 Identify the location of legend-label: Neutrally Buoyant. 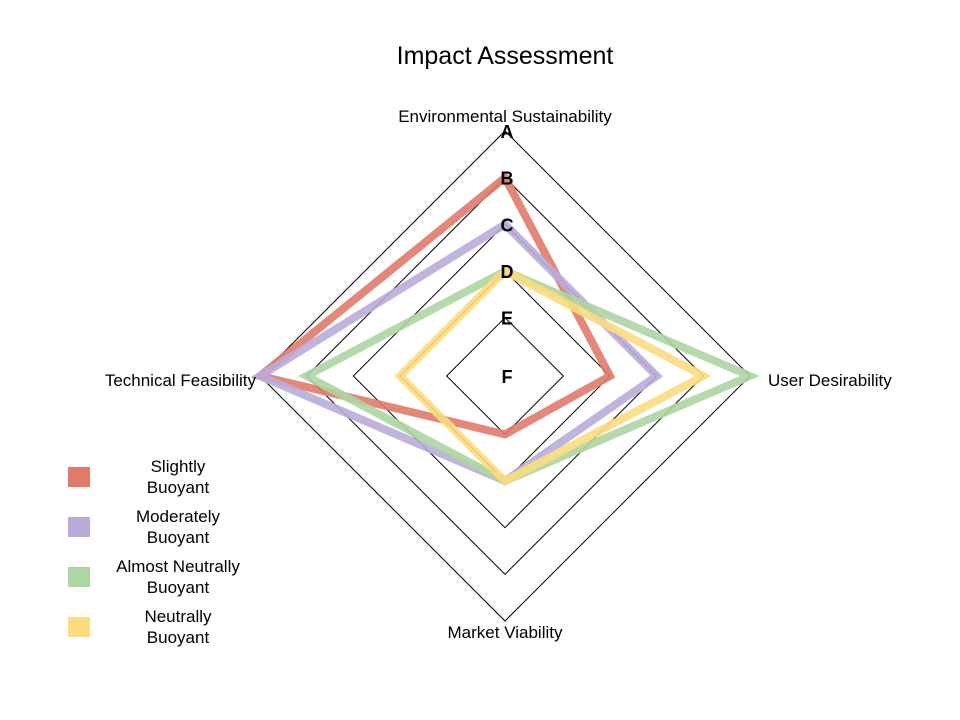
(178, 627).